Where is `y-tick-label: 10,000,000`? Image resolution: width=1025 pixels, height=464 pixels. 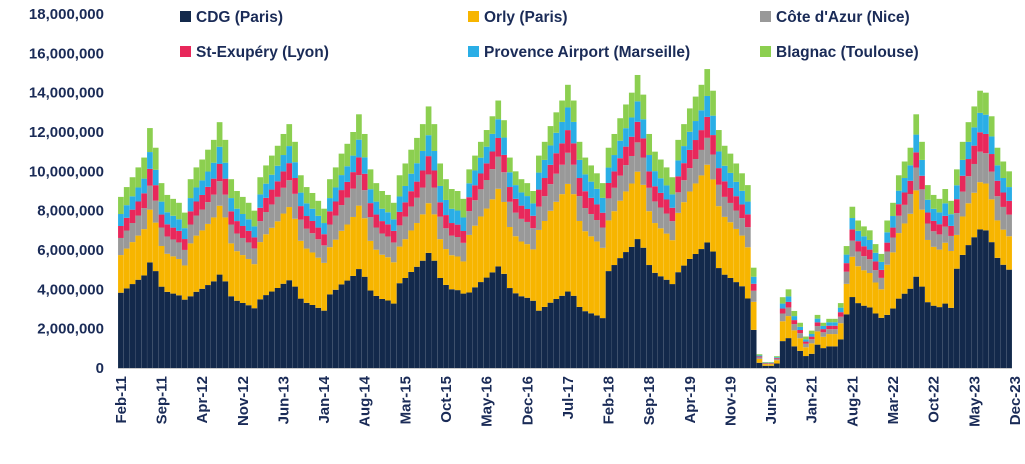
y-tick-label: 10,000,000 is located at coordinates (66, 171).